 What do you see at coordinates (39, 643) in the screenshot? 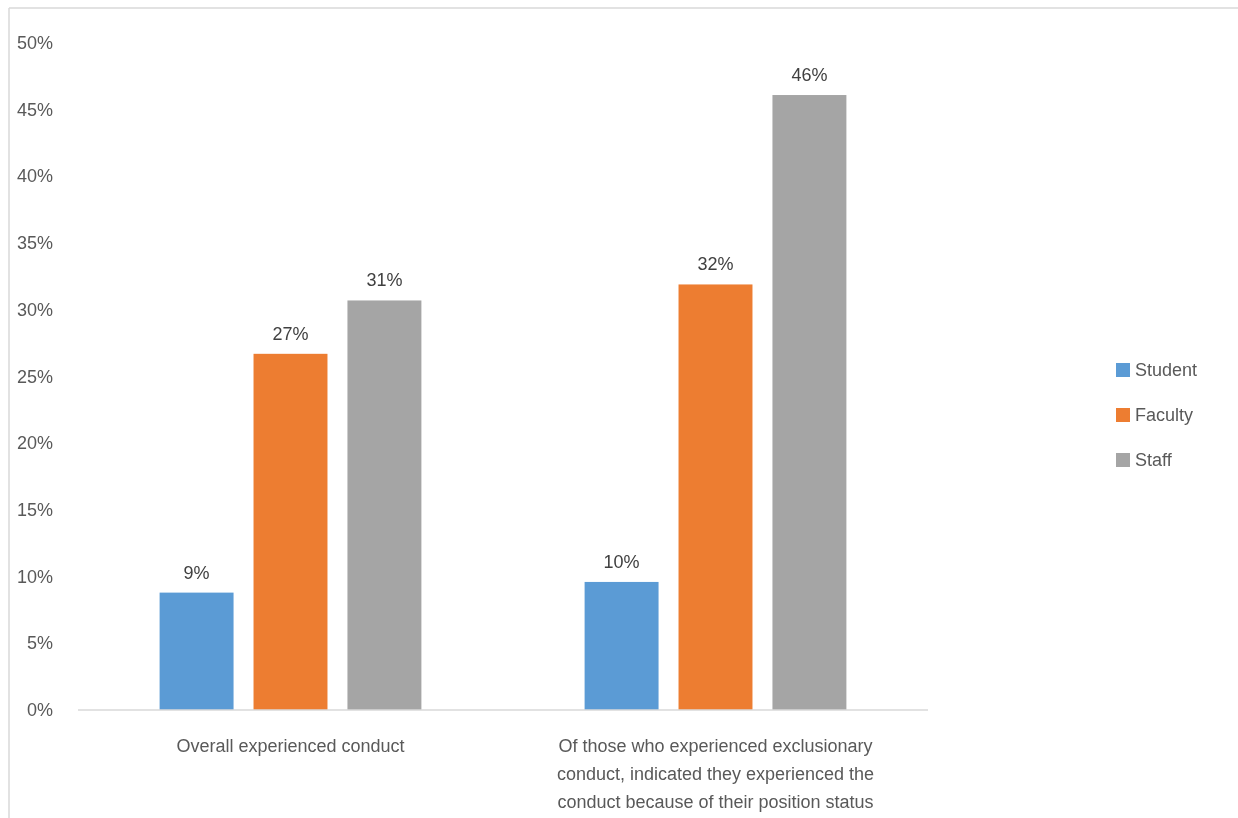
I see `y-tick-label: 5%` at bounding box center [39, 643].